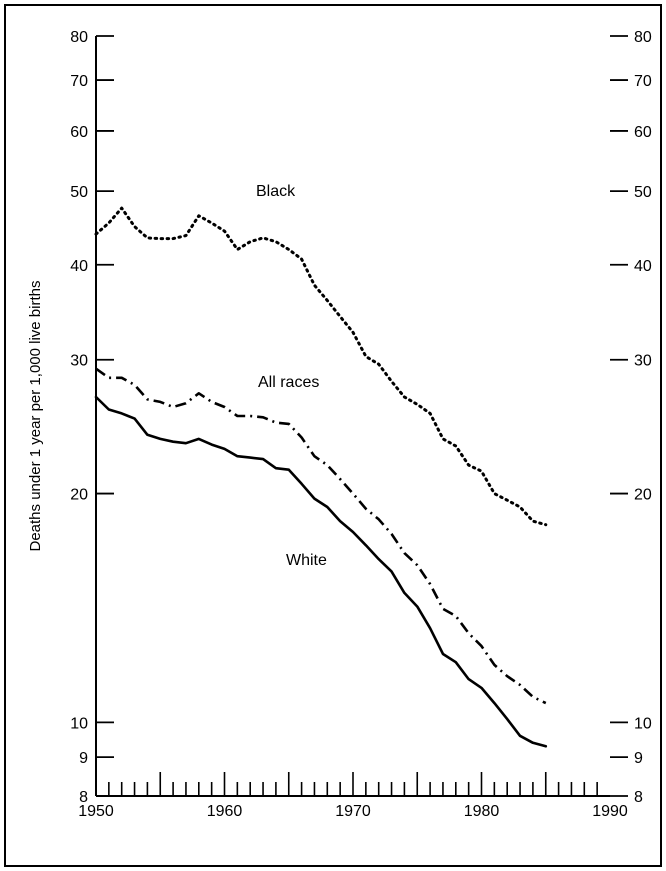 Image resolution: width=666 pixels, height=871 pixels. I want to click on y-tick-label-left: 70, so click(79, 81).